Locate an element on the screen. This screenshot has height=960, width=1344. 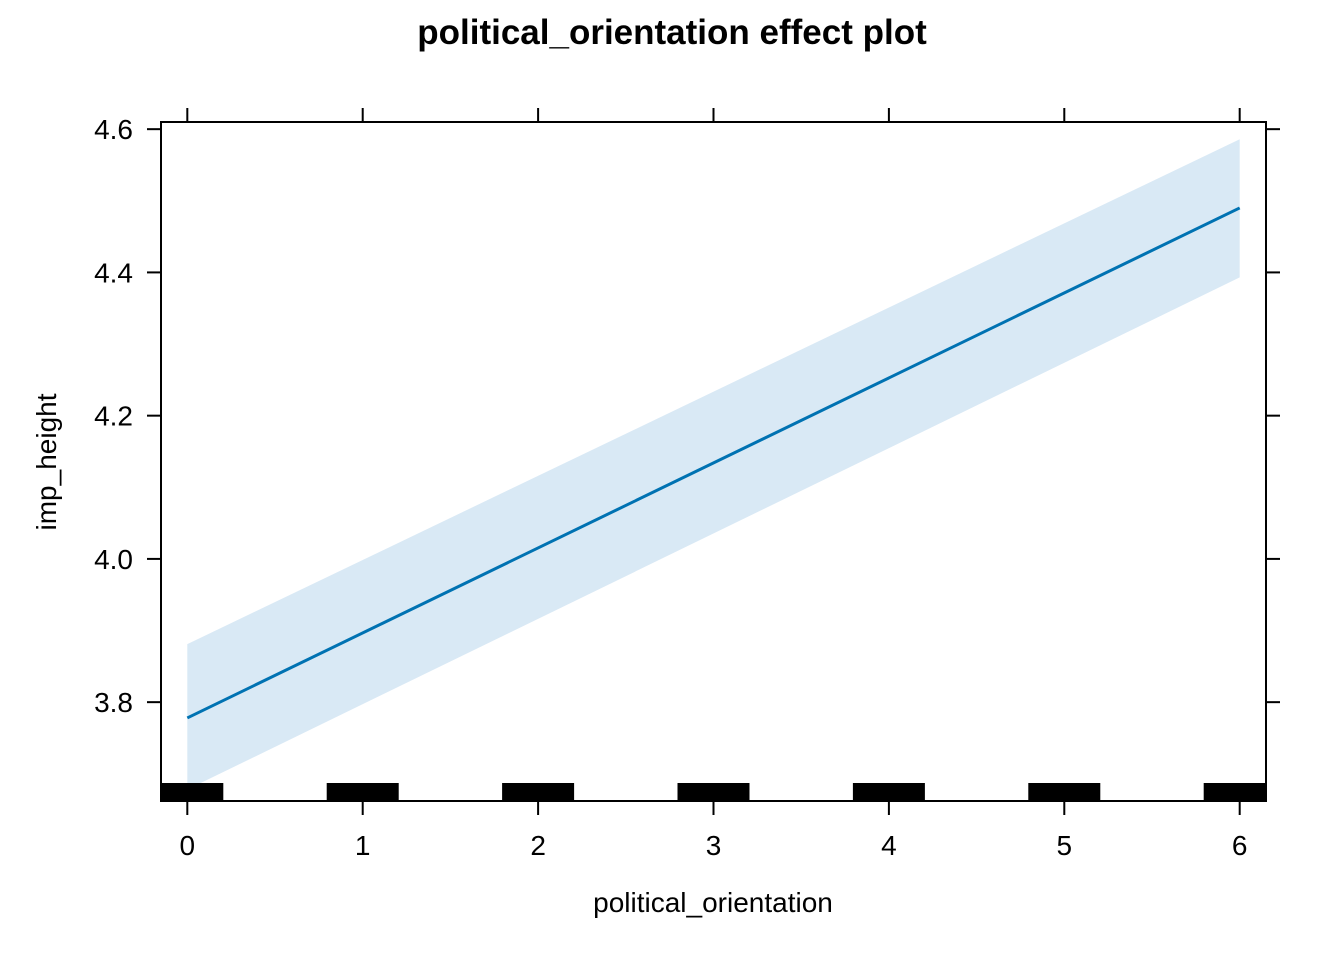
x-tick-label: 3 is located at coordinates (714, 845).